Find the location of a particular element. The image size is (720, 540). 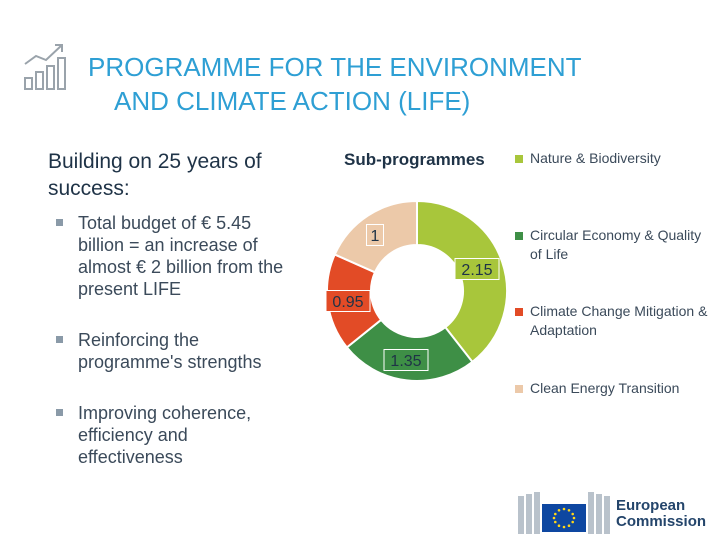

title-line-1: PROGRAMME FOR THE ENVIRONMENT is located at coordinates (335, 67).